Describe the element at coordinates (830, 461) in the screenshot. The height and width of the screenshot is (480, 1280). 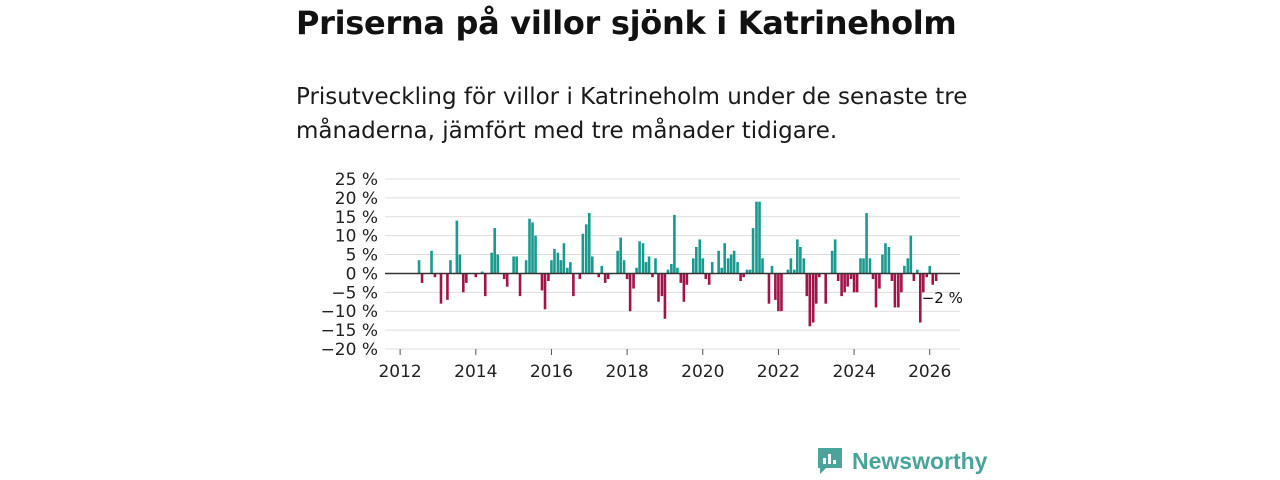
I see `newsworthy-icon` at that location.